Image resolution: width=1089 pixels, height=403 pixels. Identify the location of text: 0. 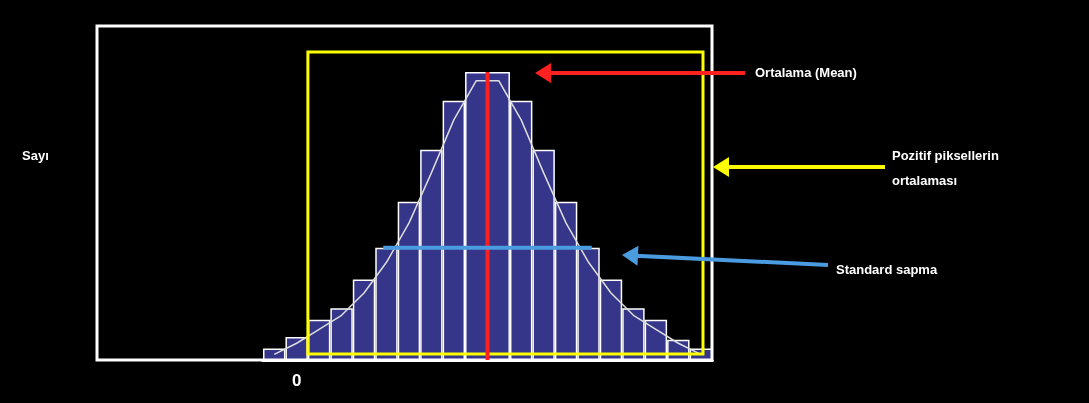
(296, 381).